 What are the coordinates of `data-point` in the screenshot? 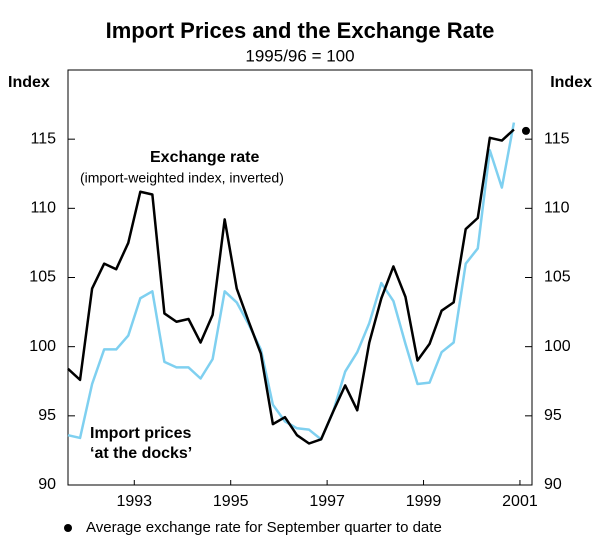 It's located at (525, 130).